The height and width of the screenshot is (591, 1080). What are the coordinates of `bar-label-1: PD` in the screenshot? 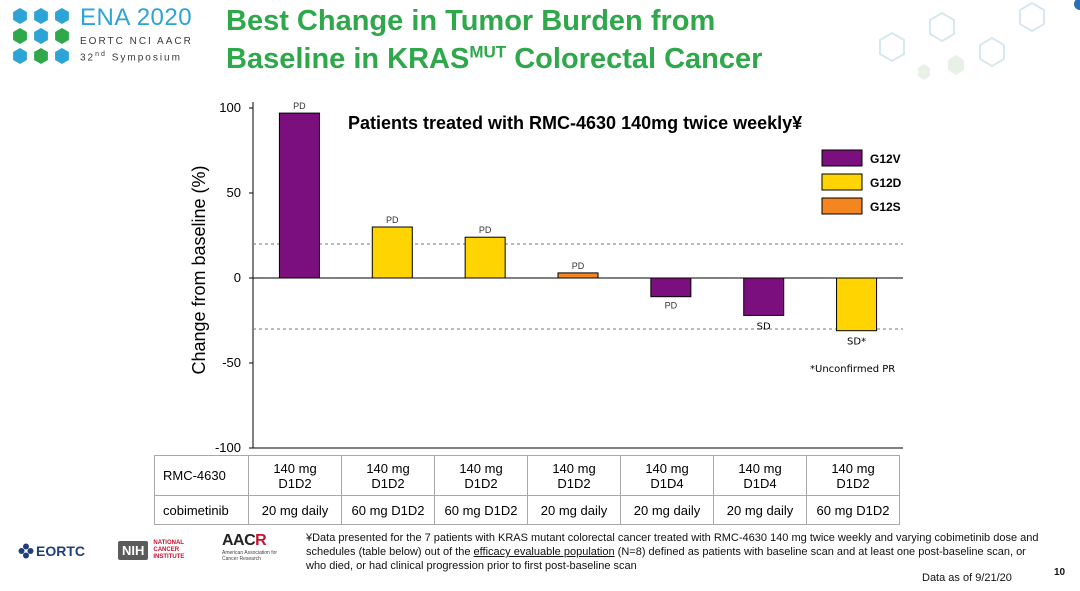 It's located at (299, 106).